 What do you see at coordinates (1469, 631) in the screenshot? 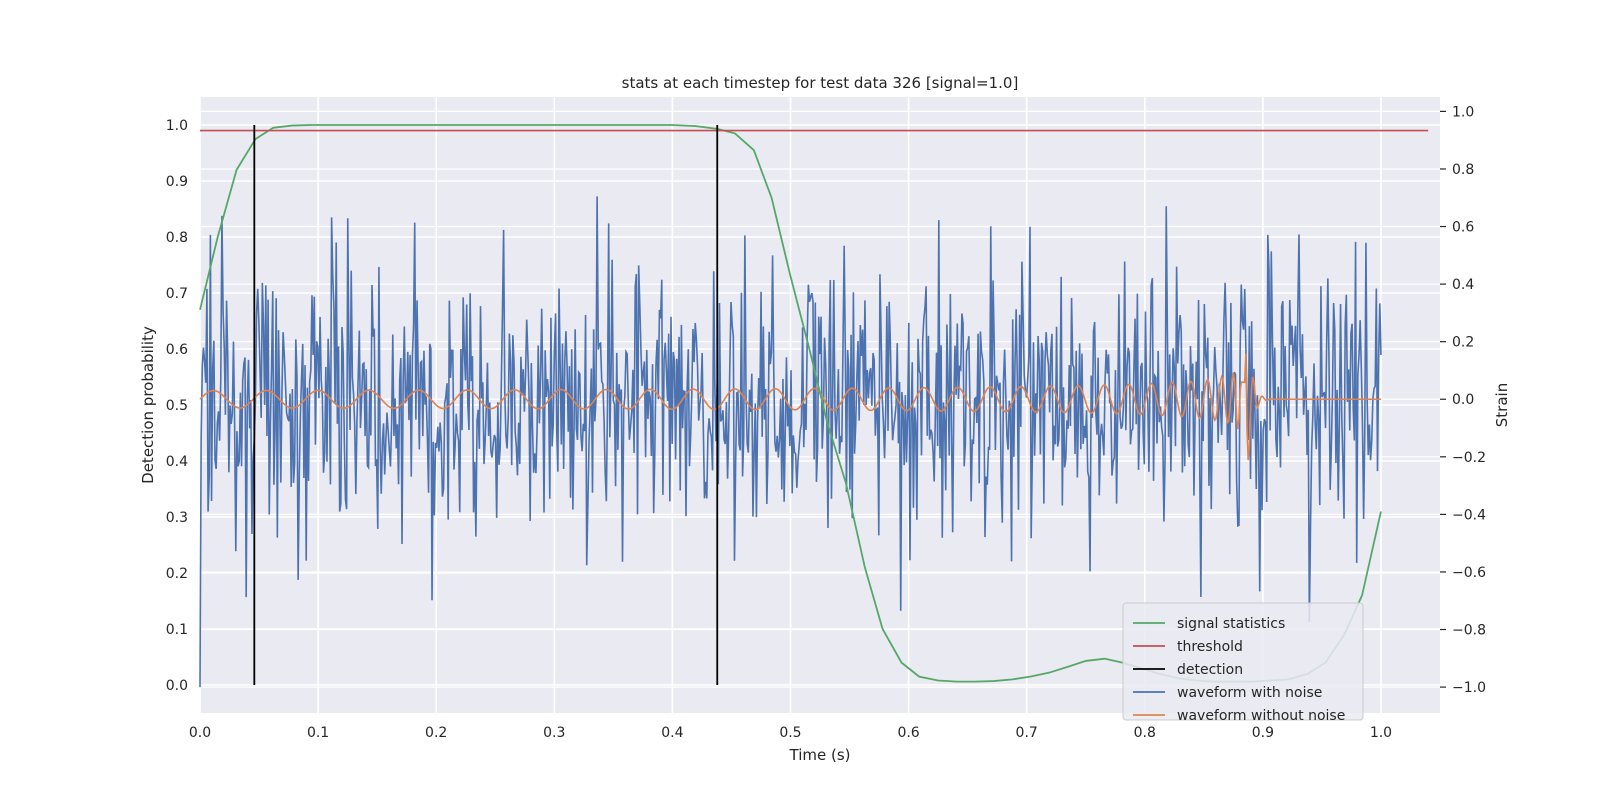
I see `right-y-tick-label: −0.8` at bounding box center [1469, 631].